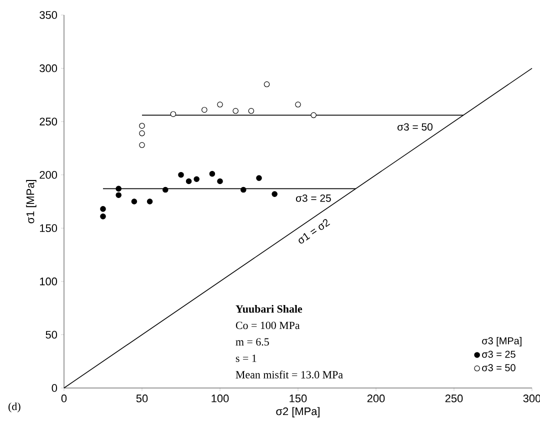 Image resolution: width=540 pixels, height=430 pixels. Describe the element at coordinates (49, 228) in the screenshot. I see `y-tick-label: 150` at that location.